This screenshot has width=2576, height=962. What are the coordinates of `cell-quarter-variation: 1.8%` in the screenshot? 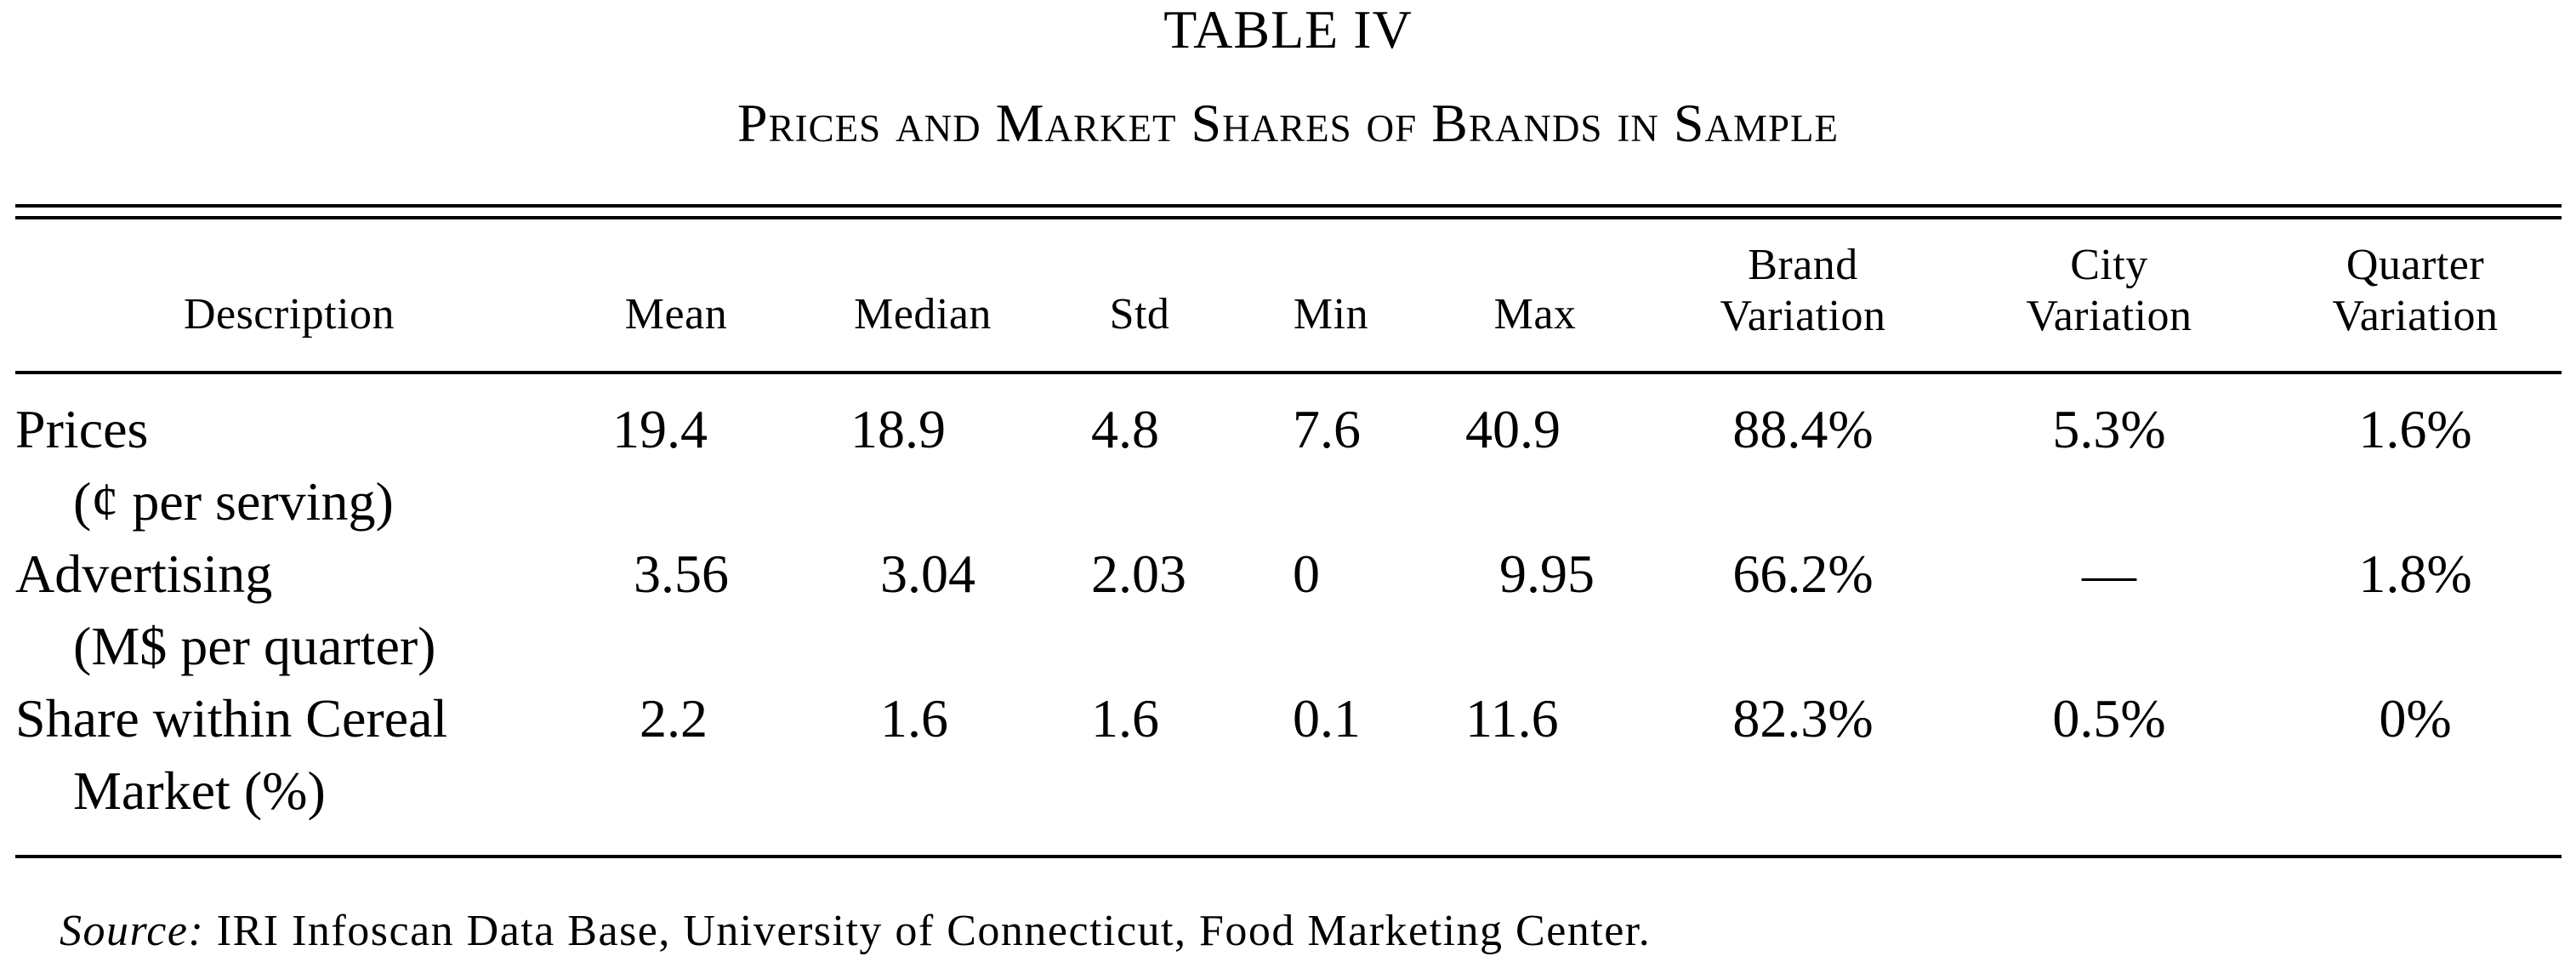 It's located at (2415, 574).